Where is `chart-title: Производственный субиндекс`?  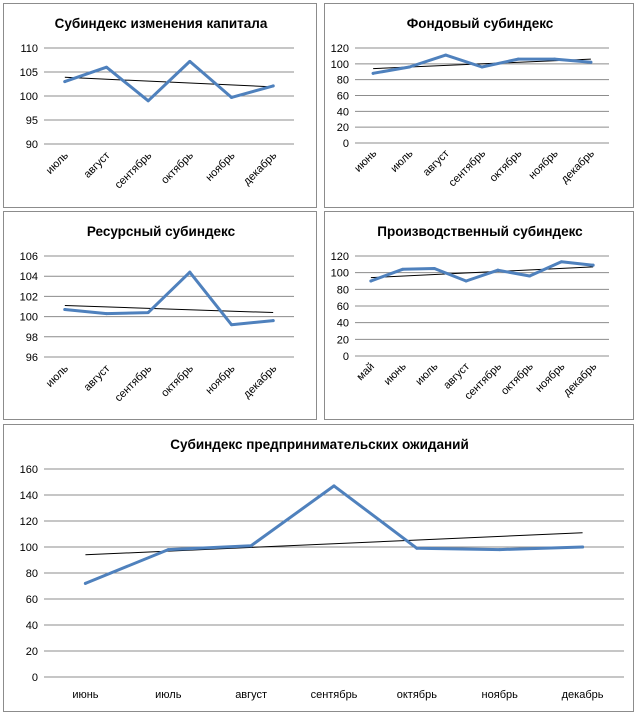 chart-title: Производственный субиндекс is located at coordinates (480, 231).